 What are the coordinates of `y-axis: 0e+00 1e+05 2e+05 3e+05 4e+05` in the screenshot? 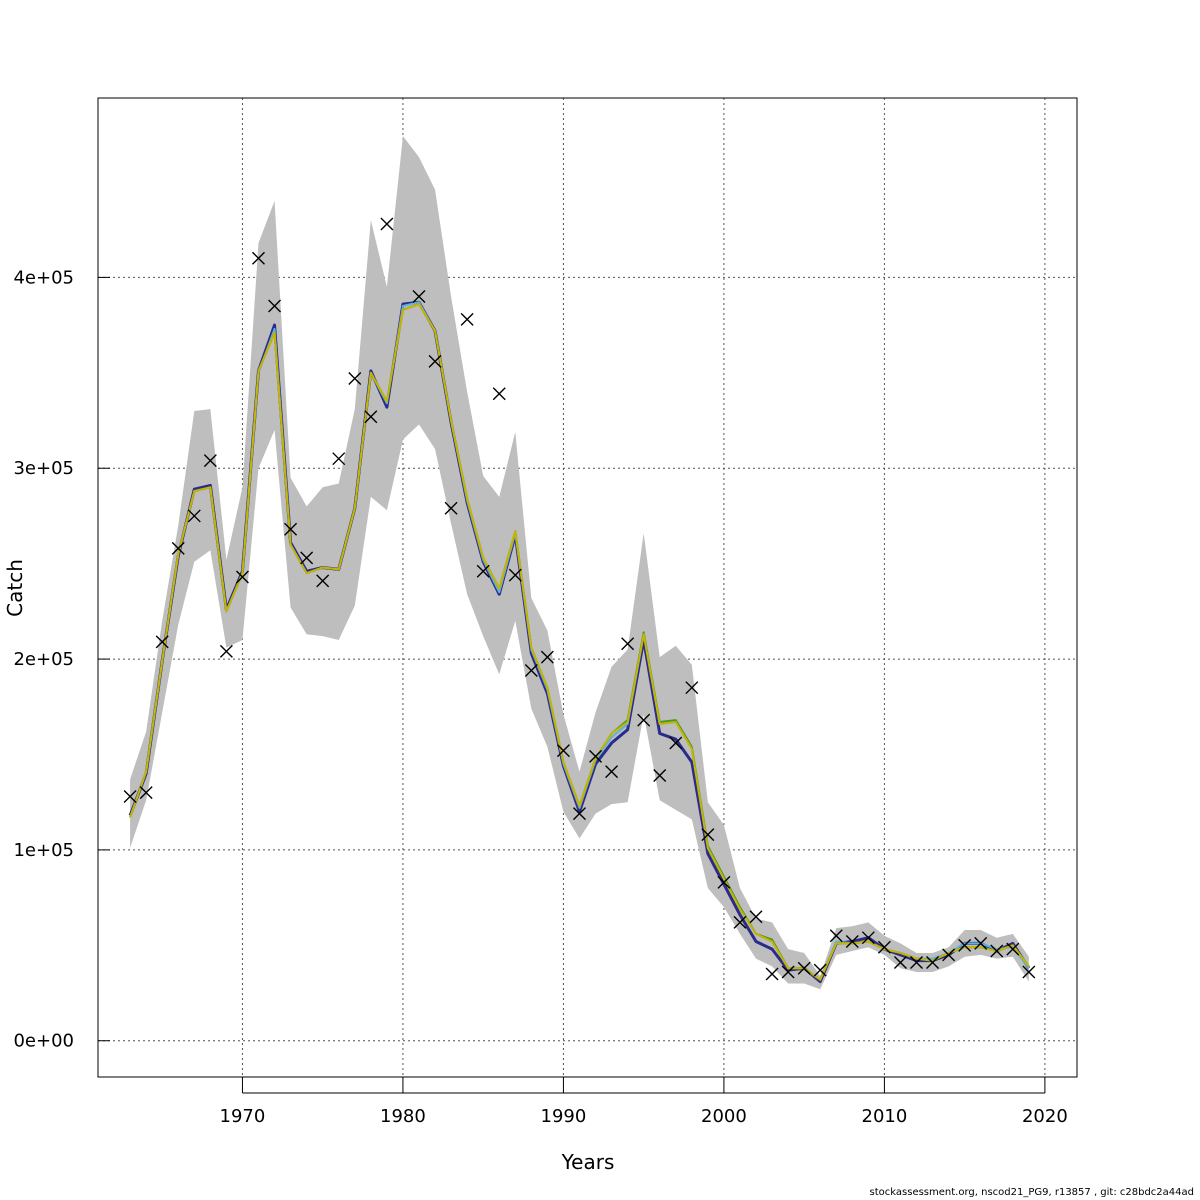 It's located at (61, 659).